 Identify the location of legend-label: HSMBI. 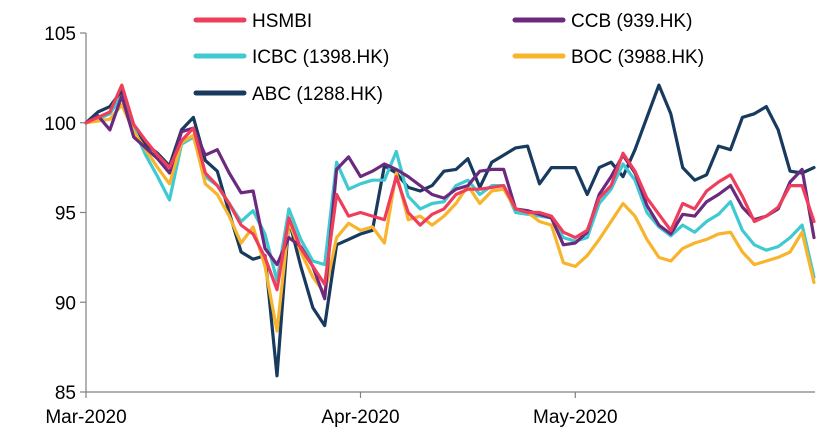
(282, 21).